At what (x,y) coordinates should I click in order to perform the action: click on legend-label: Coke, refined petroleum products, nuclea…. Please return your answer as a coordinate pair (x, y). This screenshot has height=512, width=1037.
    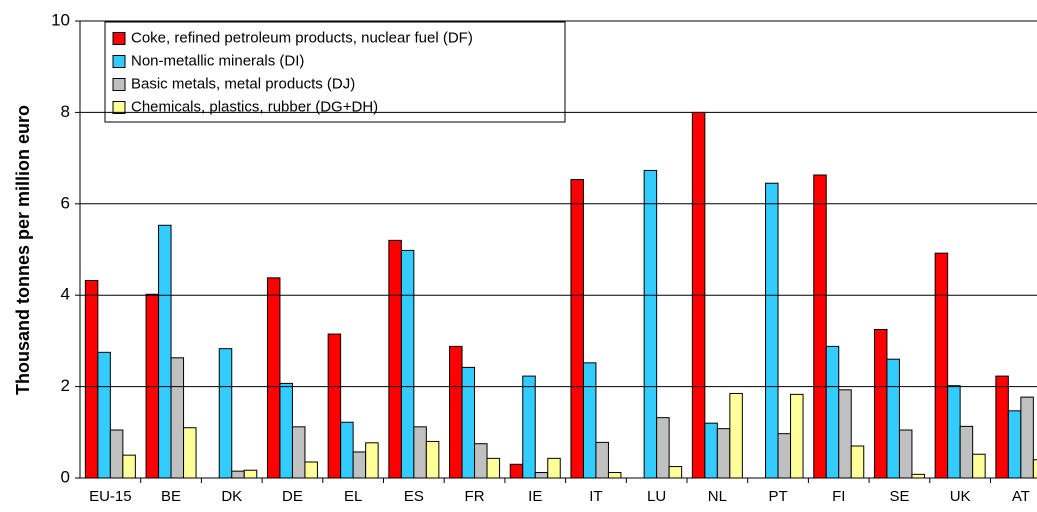
    Looking at the image, I should click on (302, 37).